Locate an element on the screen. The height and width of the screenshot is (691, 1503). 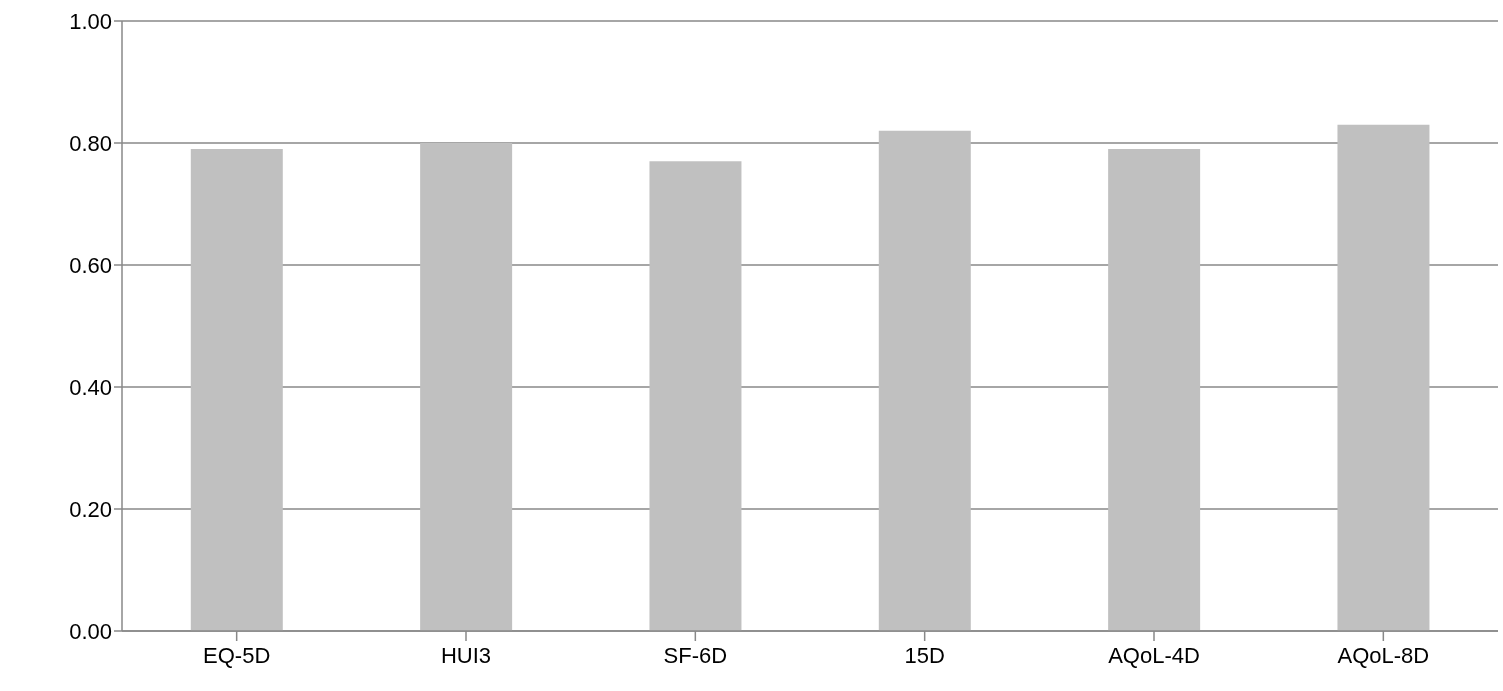
x-tick-label: SF-6D is located at coordinates (695, 655).